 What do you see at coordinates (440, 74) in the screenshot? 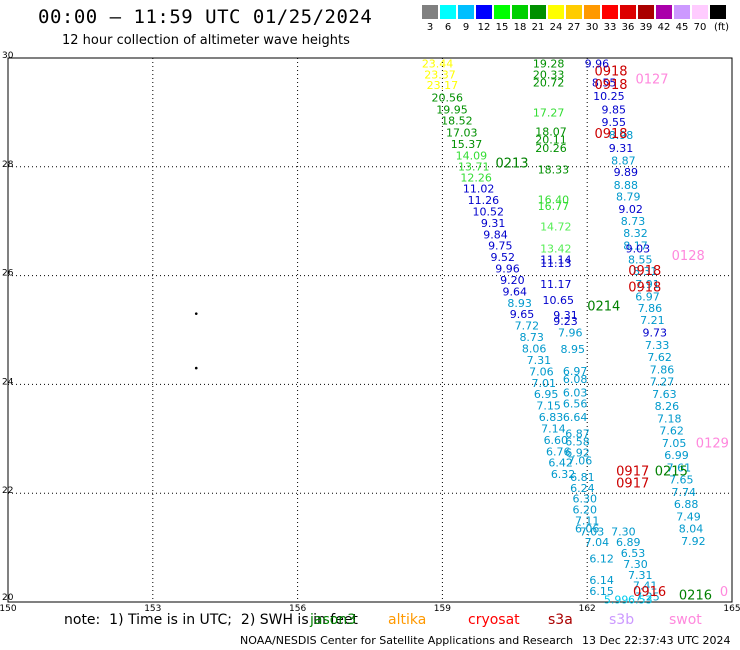
I see `wave-height-value: 23.37` at bounding box center [440, 74].